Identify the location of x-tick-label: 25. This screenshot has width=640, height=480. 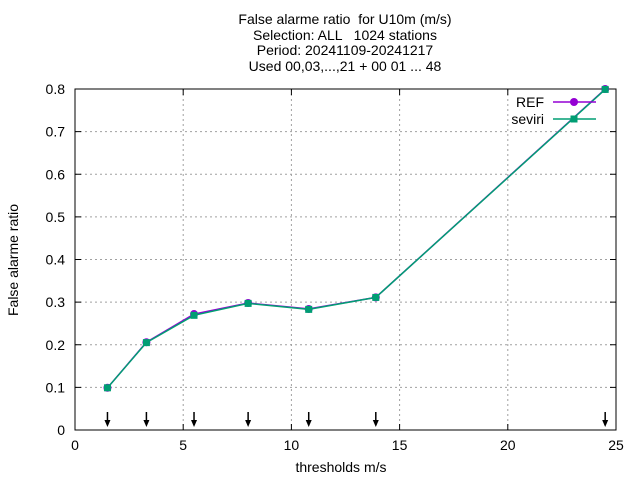
(616, 445).